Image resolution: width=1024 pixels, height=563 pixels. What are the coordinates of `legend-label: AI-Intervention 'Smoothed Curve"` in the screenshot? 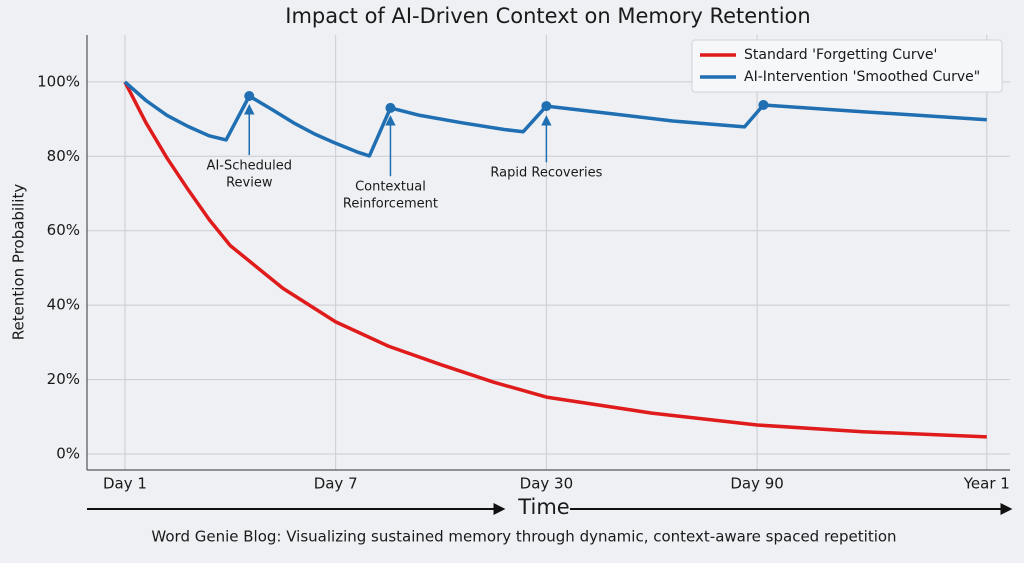 It's located at (862, 77).